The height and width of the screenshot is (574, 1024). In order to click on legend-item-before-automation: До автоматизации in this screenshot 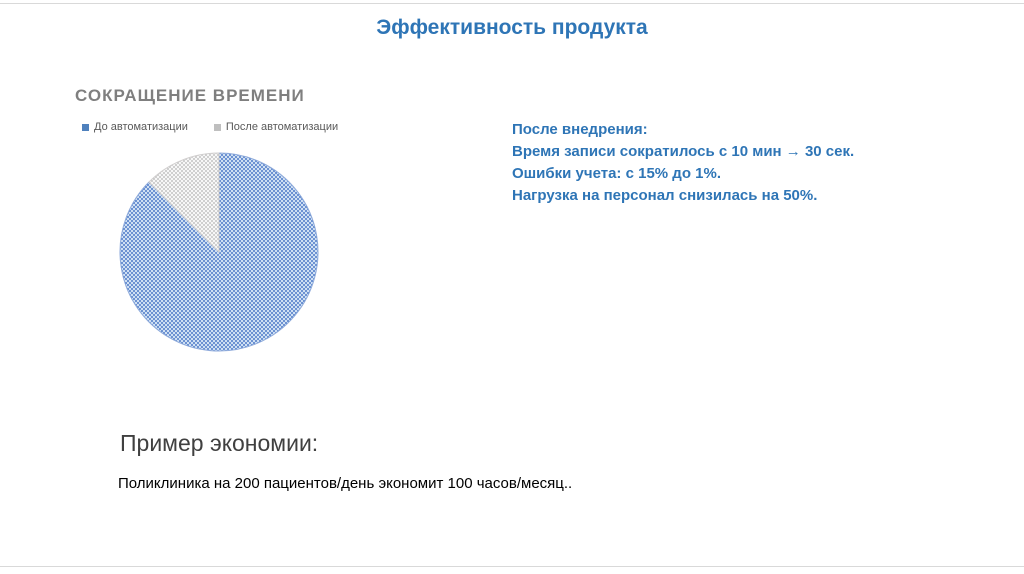, I will do `click(135, 127)`.